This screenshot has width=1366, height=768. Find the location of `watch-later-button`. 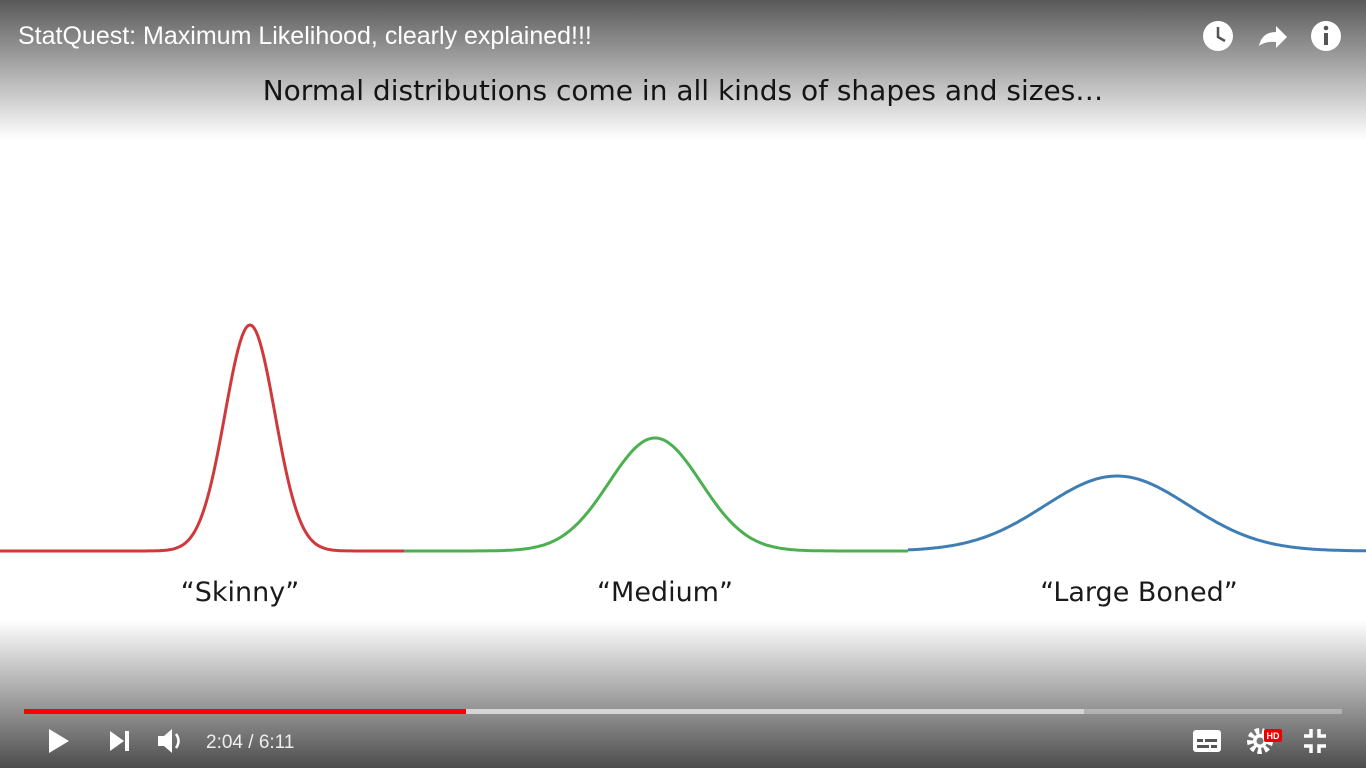

watch-later-button is located at coordinates (1218, 36).